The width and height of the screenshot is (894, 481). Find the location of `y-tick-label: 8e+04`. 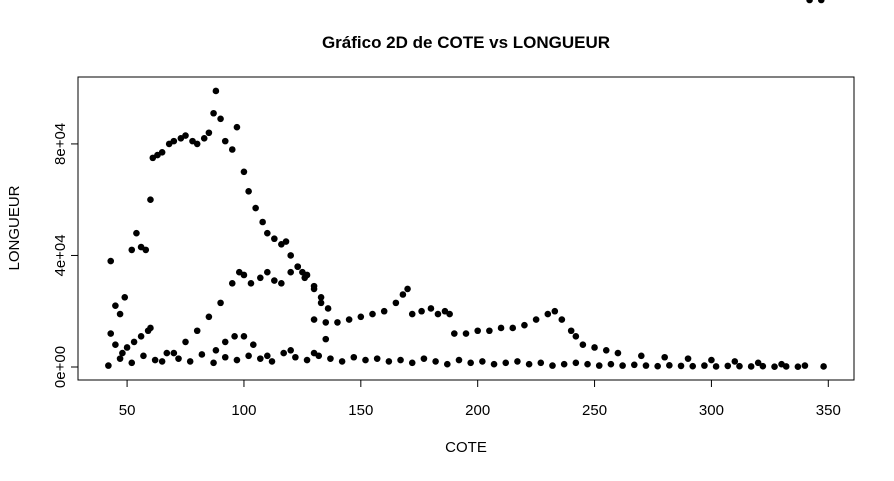

y-tick-label: 8e+04 is located at coordinates (60, 144).